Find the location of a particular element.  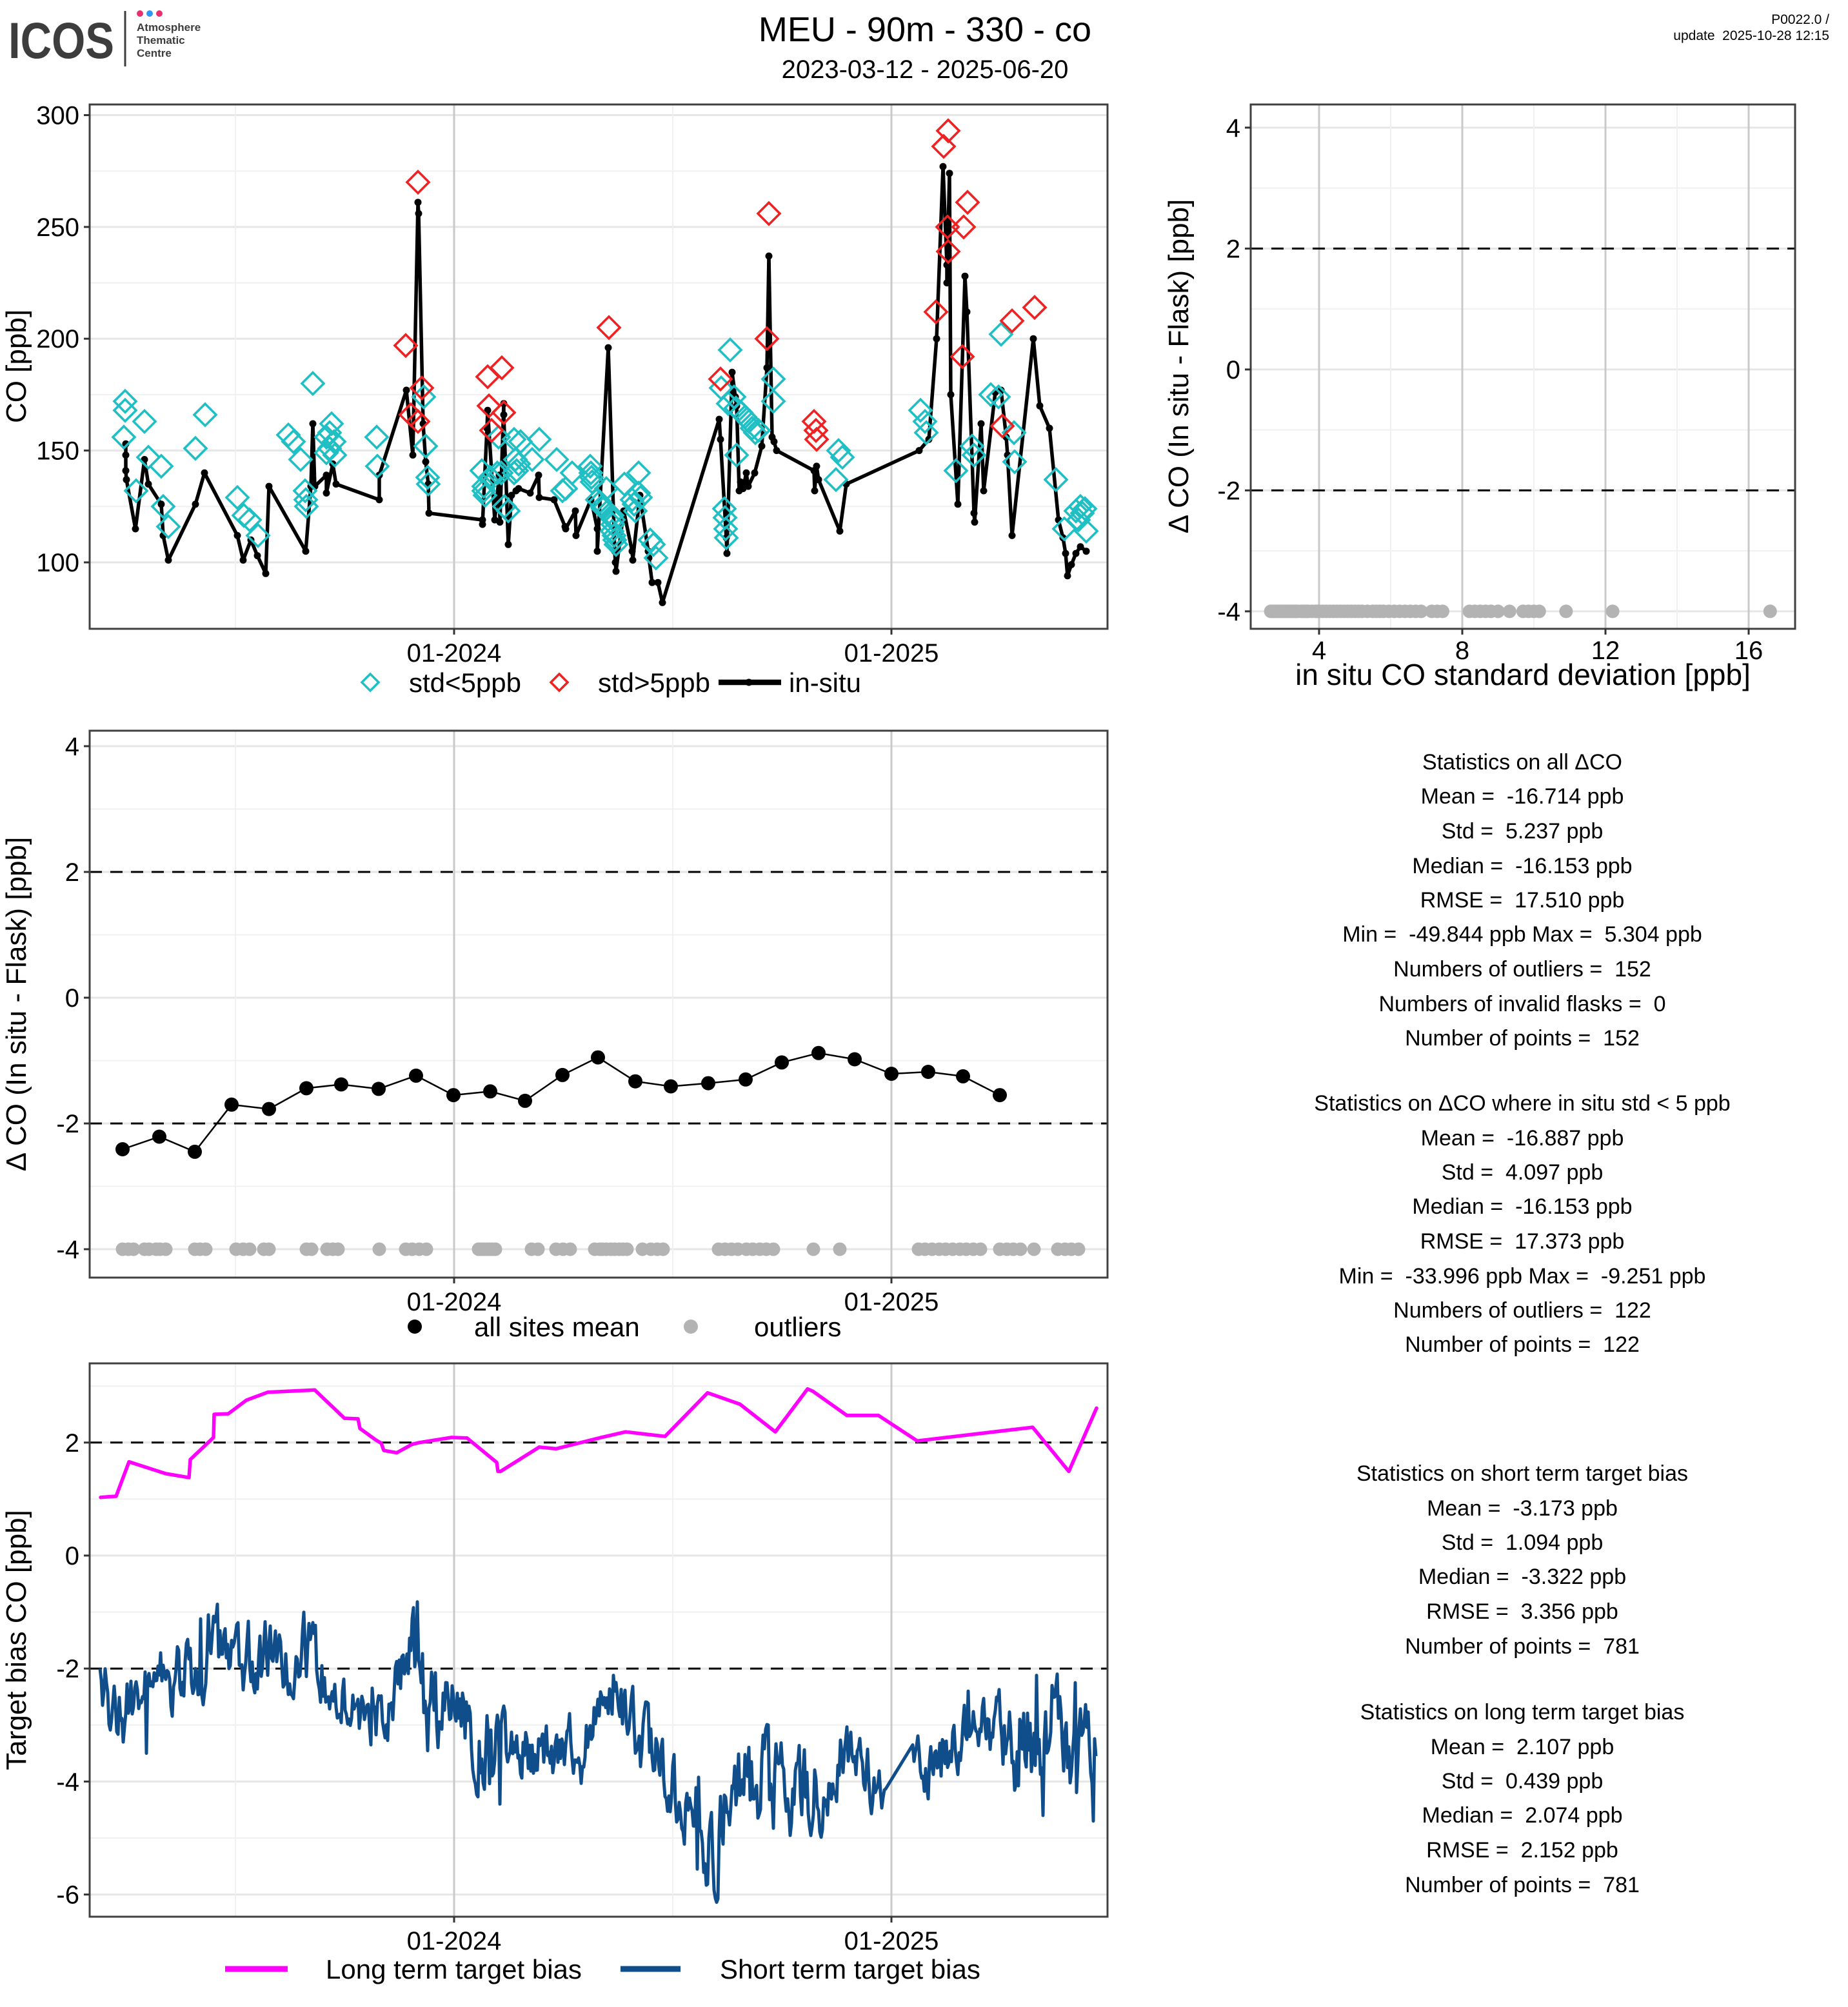

svg-text: 300 is located at coordinates (57, 116).